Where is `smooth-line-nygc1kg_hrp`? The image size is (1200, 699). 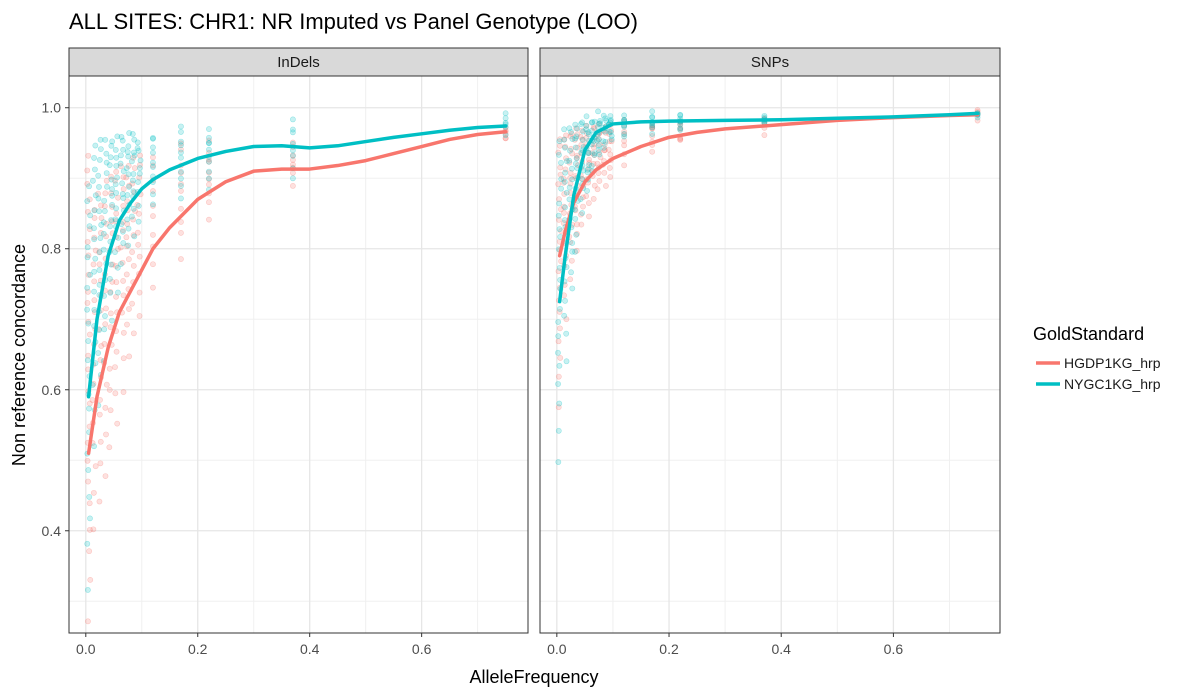 smooth-line-nygc1kg_hrp is located at coordinates (768, 207).